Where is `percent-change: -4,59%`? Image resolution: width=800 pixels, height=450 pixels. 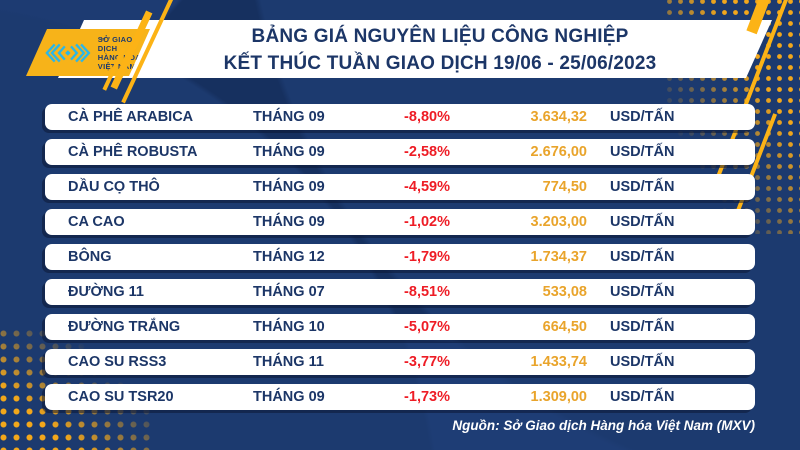
percent-change: -4,59% is located at coordinates (427, 187).